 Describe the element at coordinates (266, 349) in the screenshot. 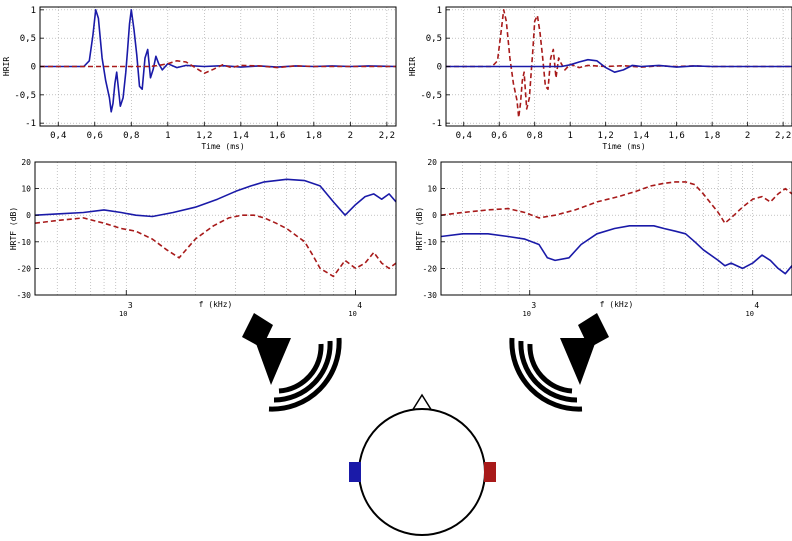

I see `speaker-left-icon` at that location.